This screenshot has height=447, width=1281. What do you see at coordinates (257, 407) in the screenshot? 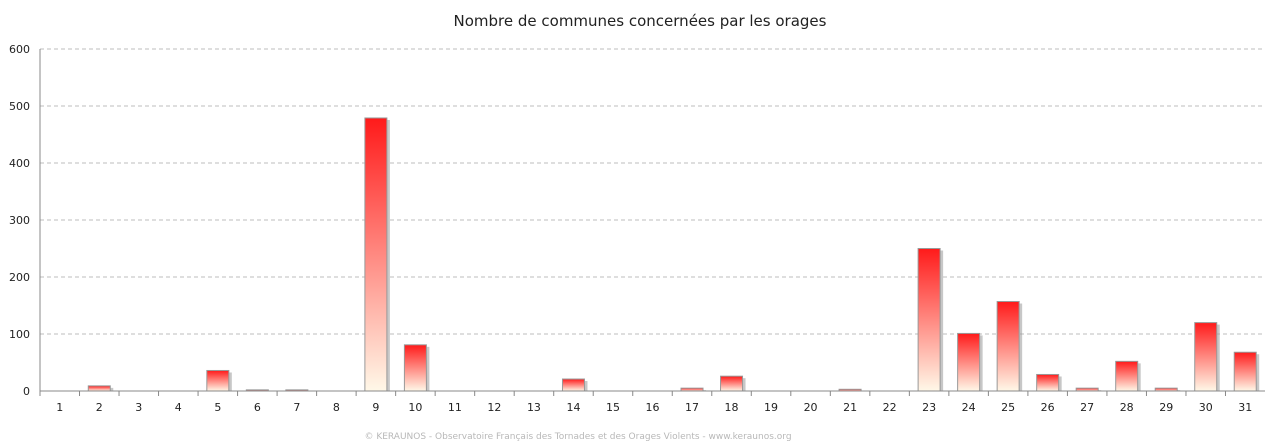
I see `x-tick-label: 6` at bounding box center [257, 407].